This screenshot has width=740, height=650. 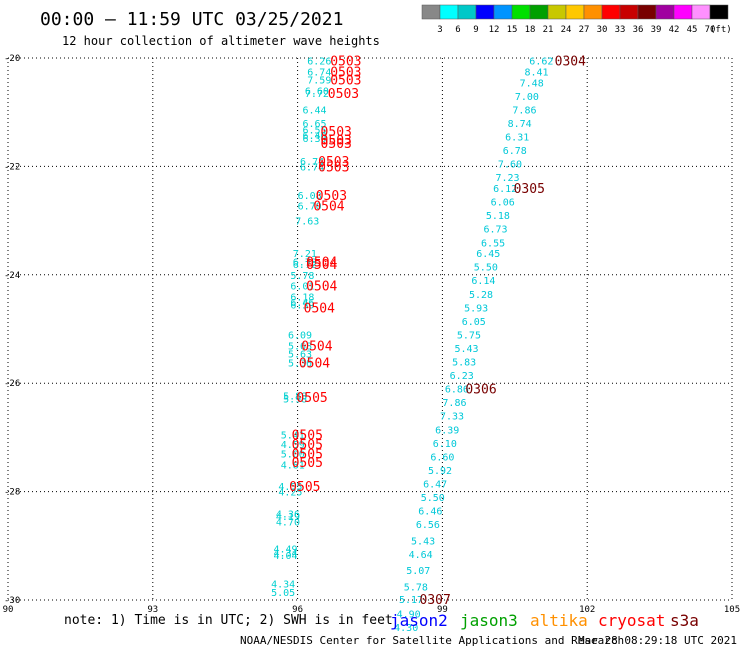 What do you see at coordinates (474, 322) in the screenshot?
I see `wave-height-value: 6.05` at bounding box center [474, 322].